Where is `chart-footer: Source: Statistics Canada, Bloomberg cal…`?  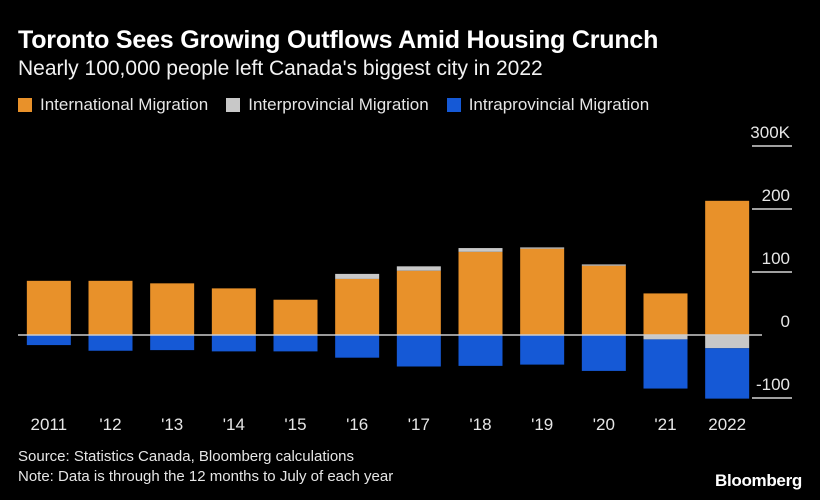
chart-footer: Source: Statistics Canada, Bloomberg cal… is located at coordinates (205, 467).